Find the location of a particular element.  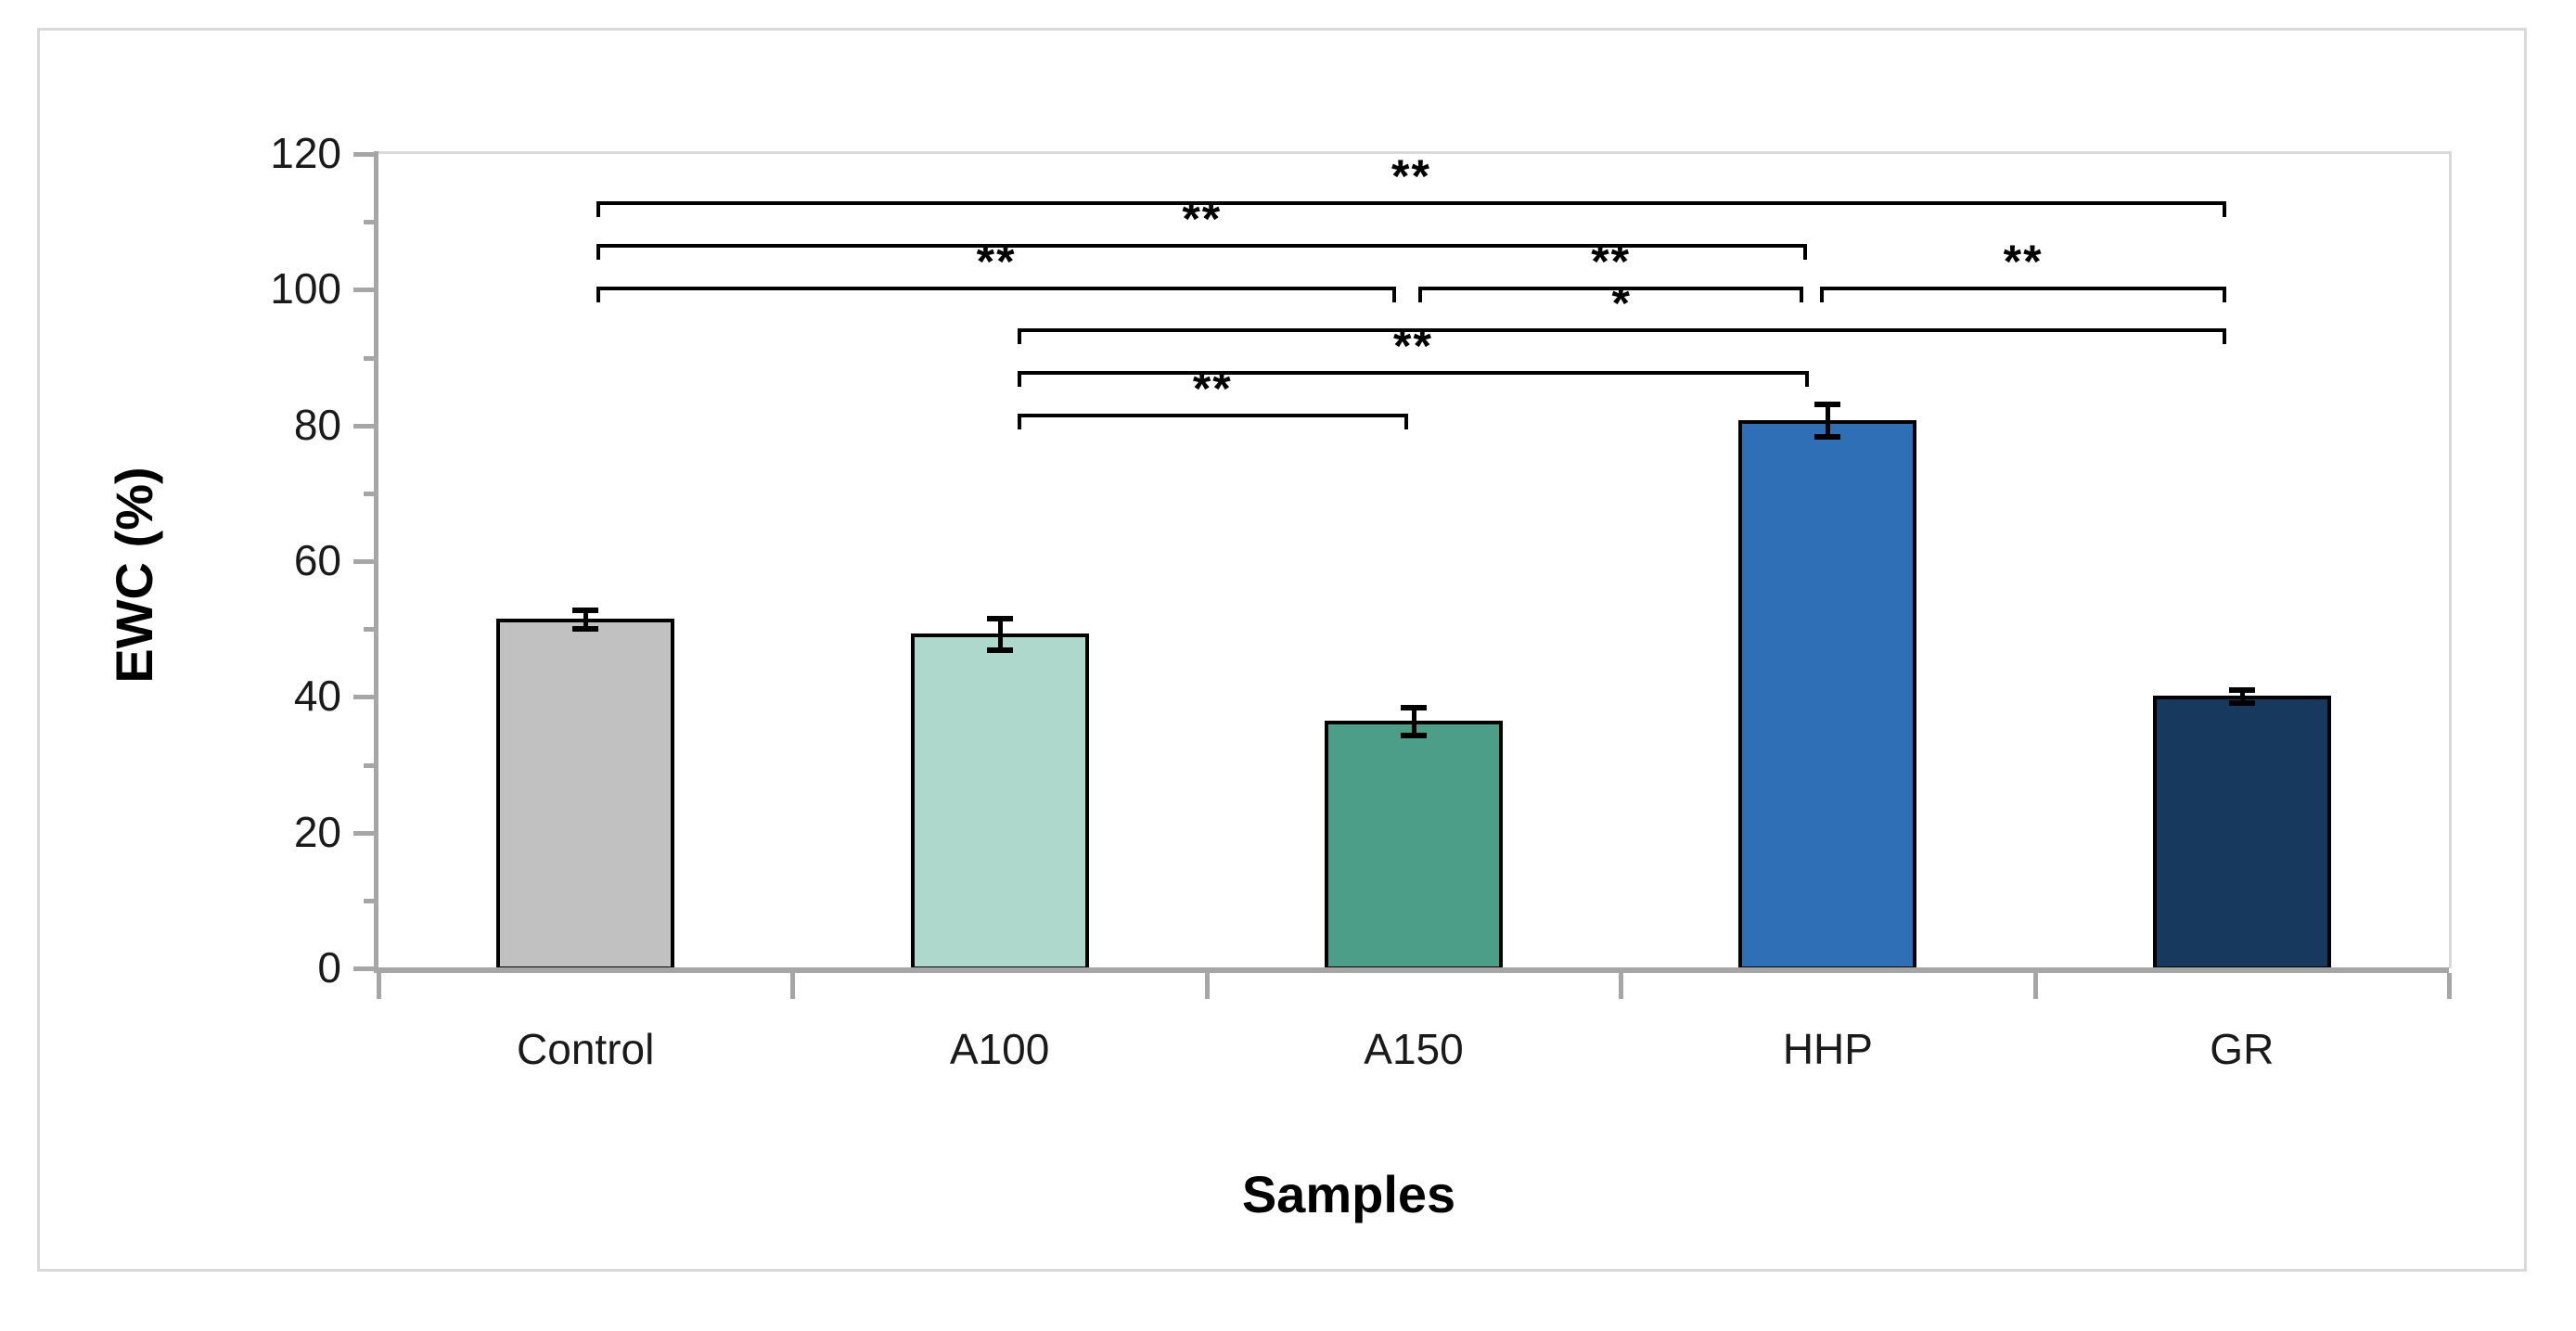

y-tick-label: 60 is located at coordinates (317, 560).